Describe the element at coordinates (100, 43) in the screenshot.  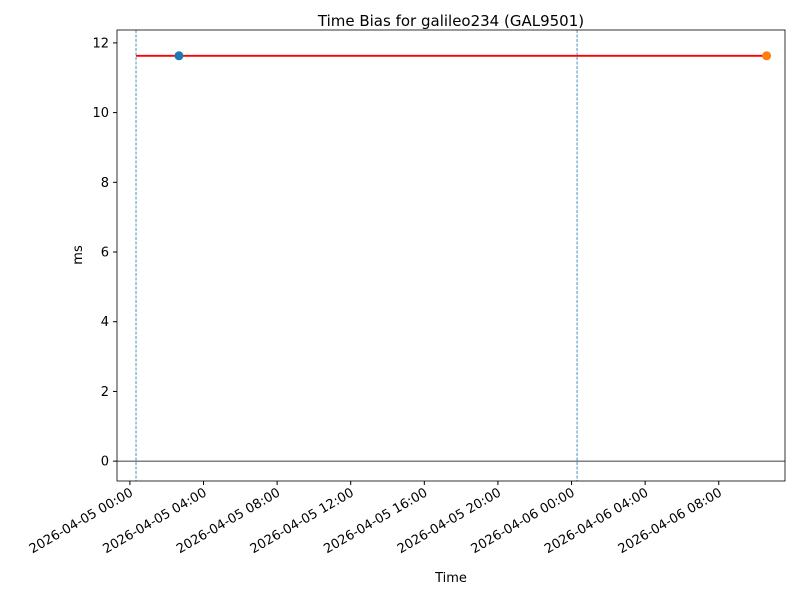
I see `y-tick-label: 12` at that location.